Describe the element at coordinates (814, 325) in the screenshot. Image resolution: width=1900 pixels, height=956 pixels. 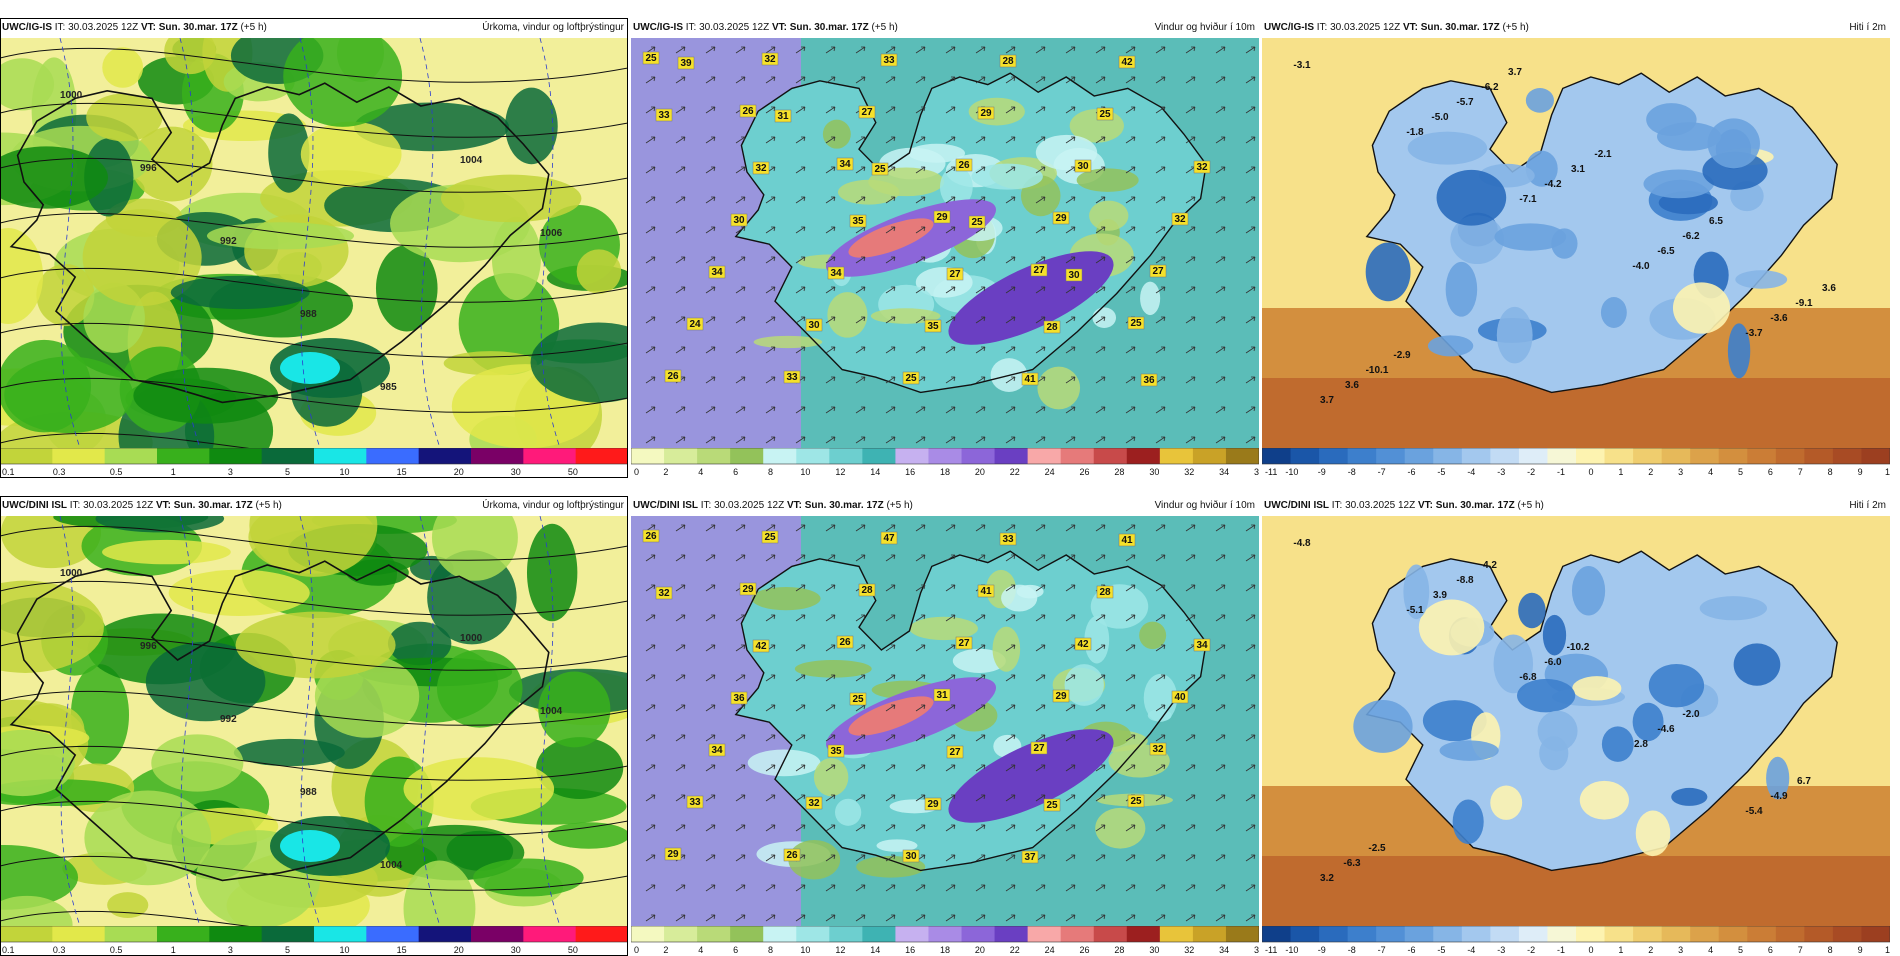
I see `gust-value: 30` at that location.